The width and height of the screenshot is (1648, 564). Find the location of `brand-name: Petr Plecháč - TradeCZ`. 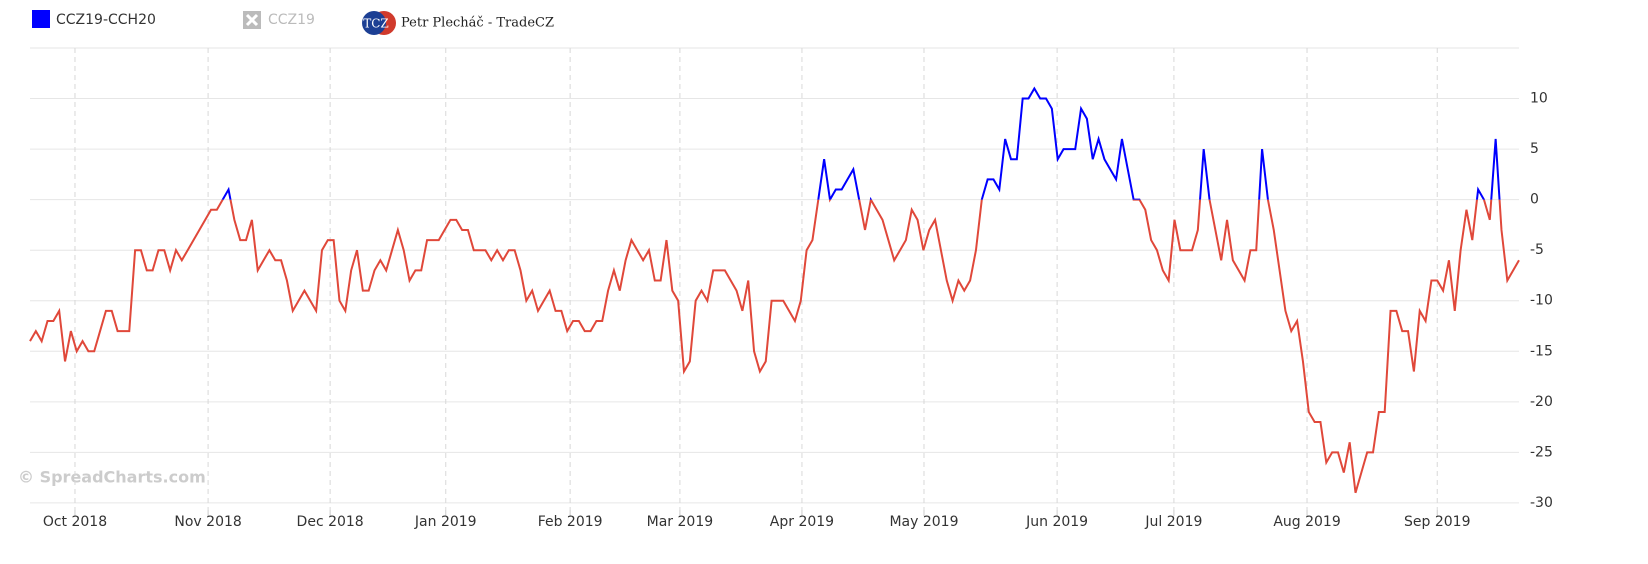

brand-name: Petr Plecháč - TradeCZ is located at coordinates (477, 23).